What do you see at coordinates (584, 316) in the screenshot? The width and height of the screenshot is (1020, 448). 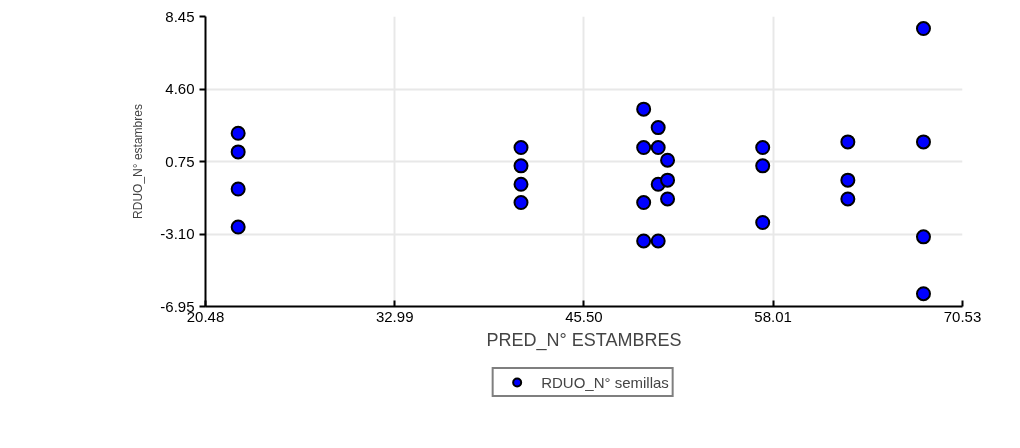 I see `x-tick-label: 45.50` at bounding box center [584, 316].